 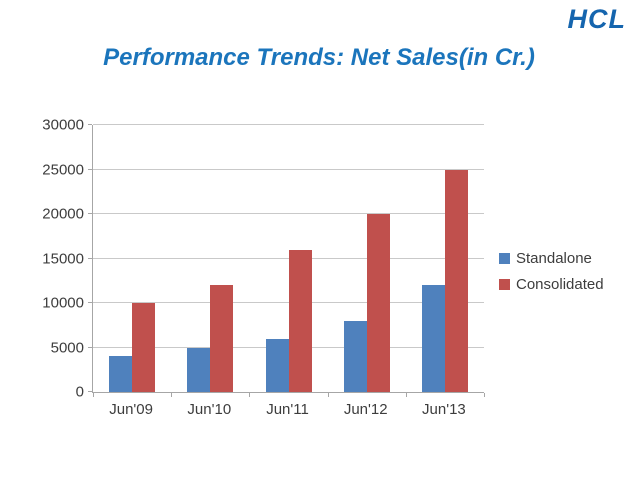 I want to click on legend-label: Standalone, so click(x=554, y=258).